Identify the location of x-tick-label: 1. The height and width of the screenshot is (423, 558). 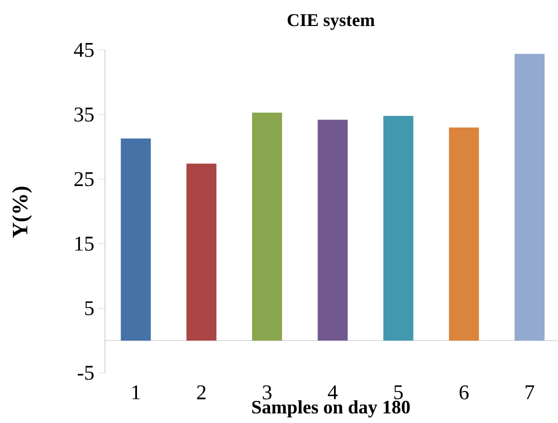
(136, 392).